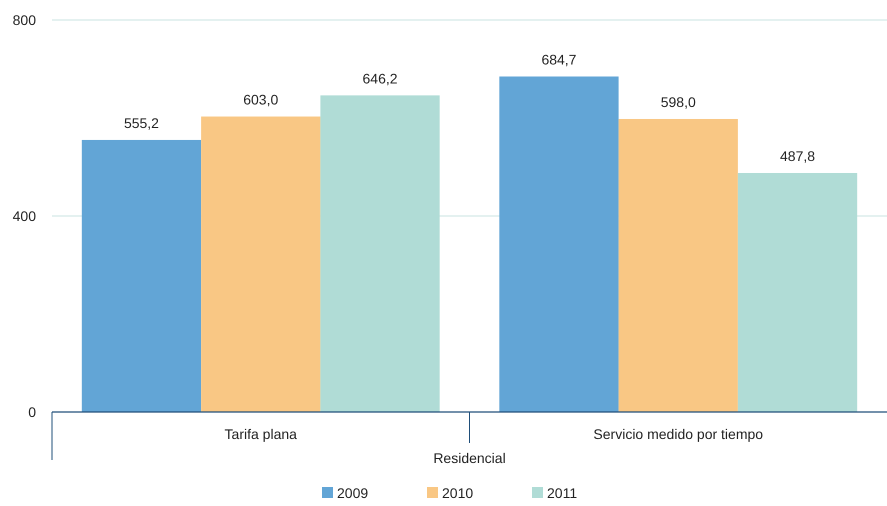 This screenshot has width=887, height=506. I want to click on legend-label: 2011, so click(562, 493).